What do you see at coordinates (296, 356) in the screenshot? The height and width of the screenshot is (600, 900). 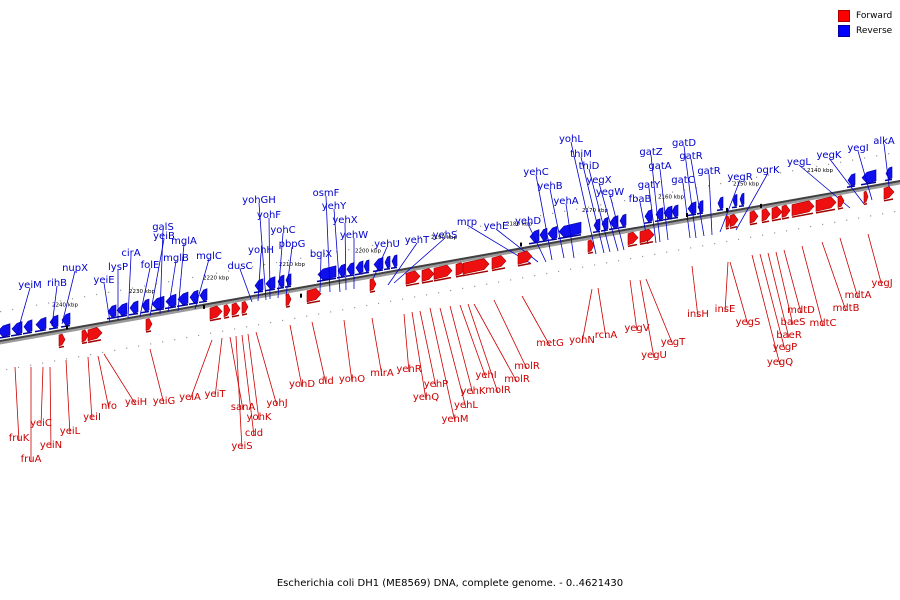 I see `forward-gene-yohD-leader` at bounding box center [296, 356].